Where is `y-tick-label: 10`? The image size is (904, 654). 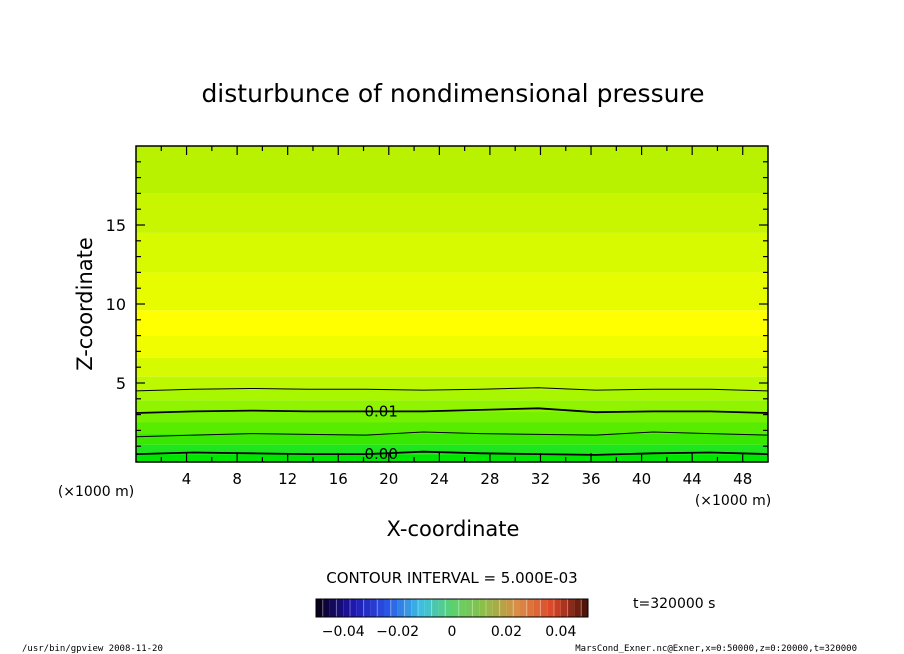
y-tick-label: 10 is located at coordinates (116, 304).